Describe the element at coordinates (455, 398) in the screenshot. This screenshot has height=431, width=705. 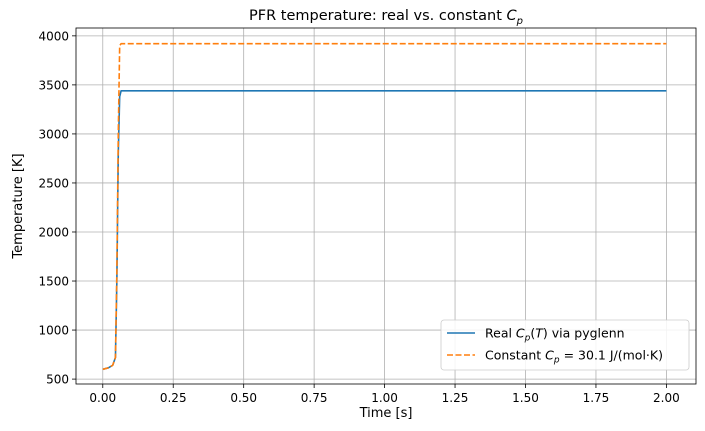
I see `x-tick-label: 1.25` at that location.